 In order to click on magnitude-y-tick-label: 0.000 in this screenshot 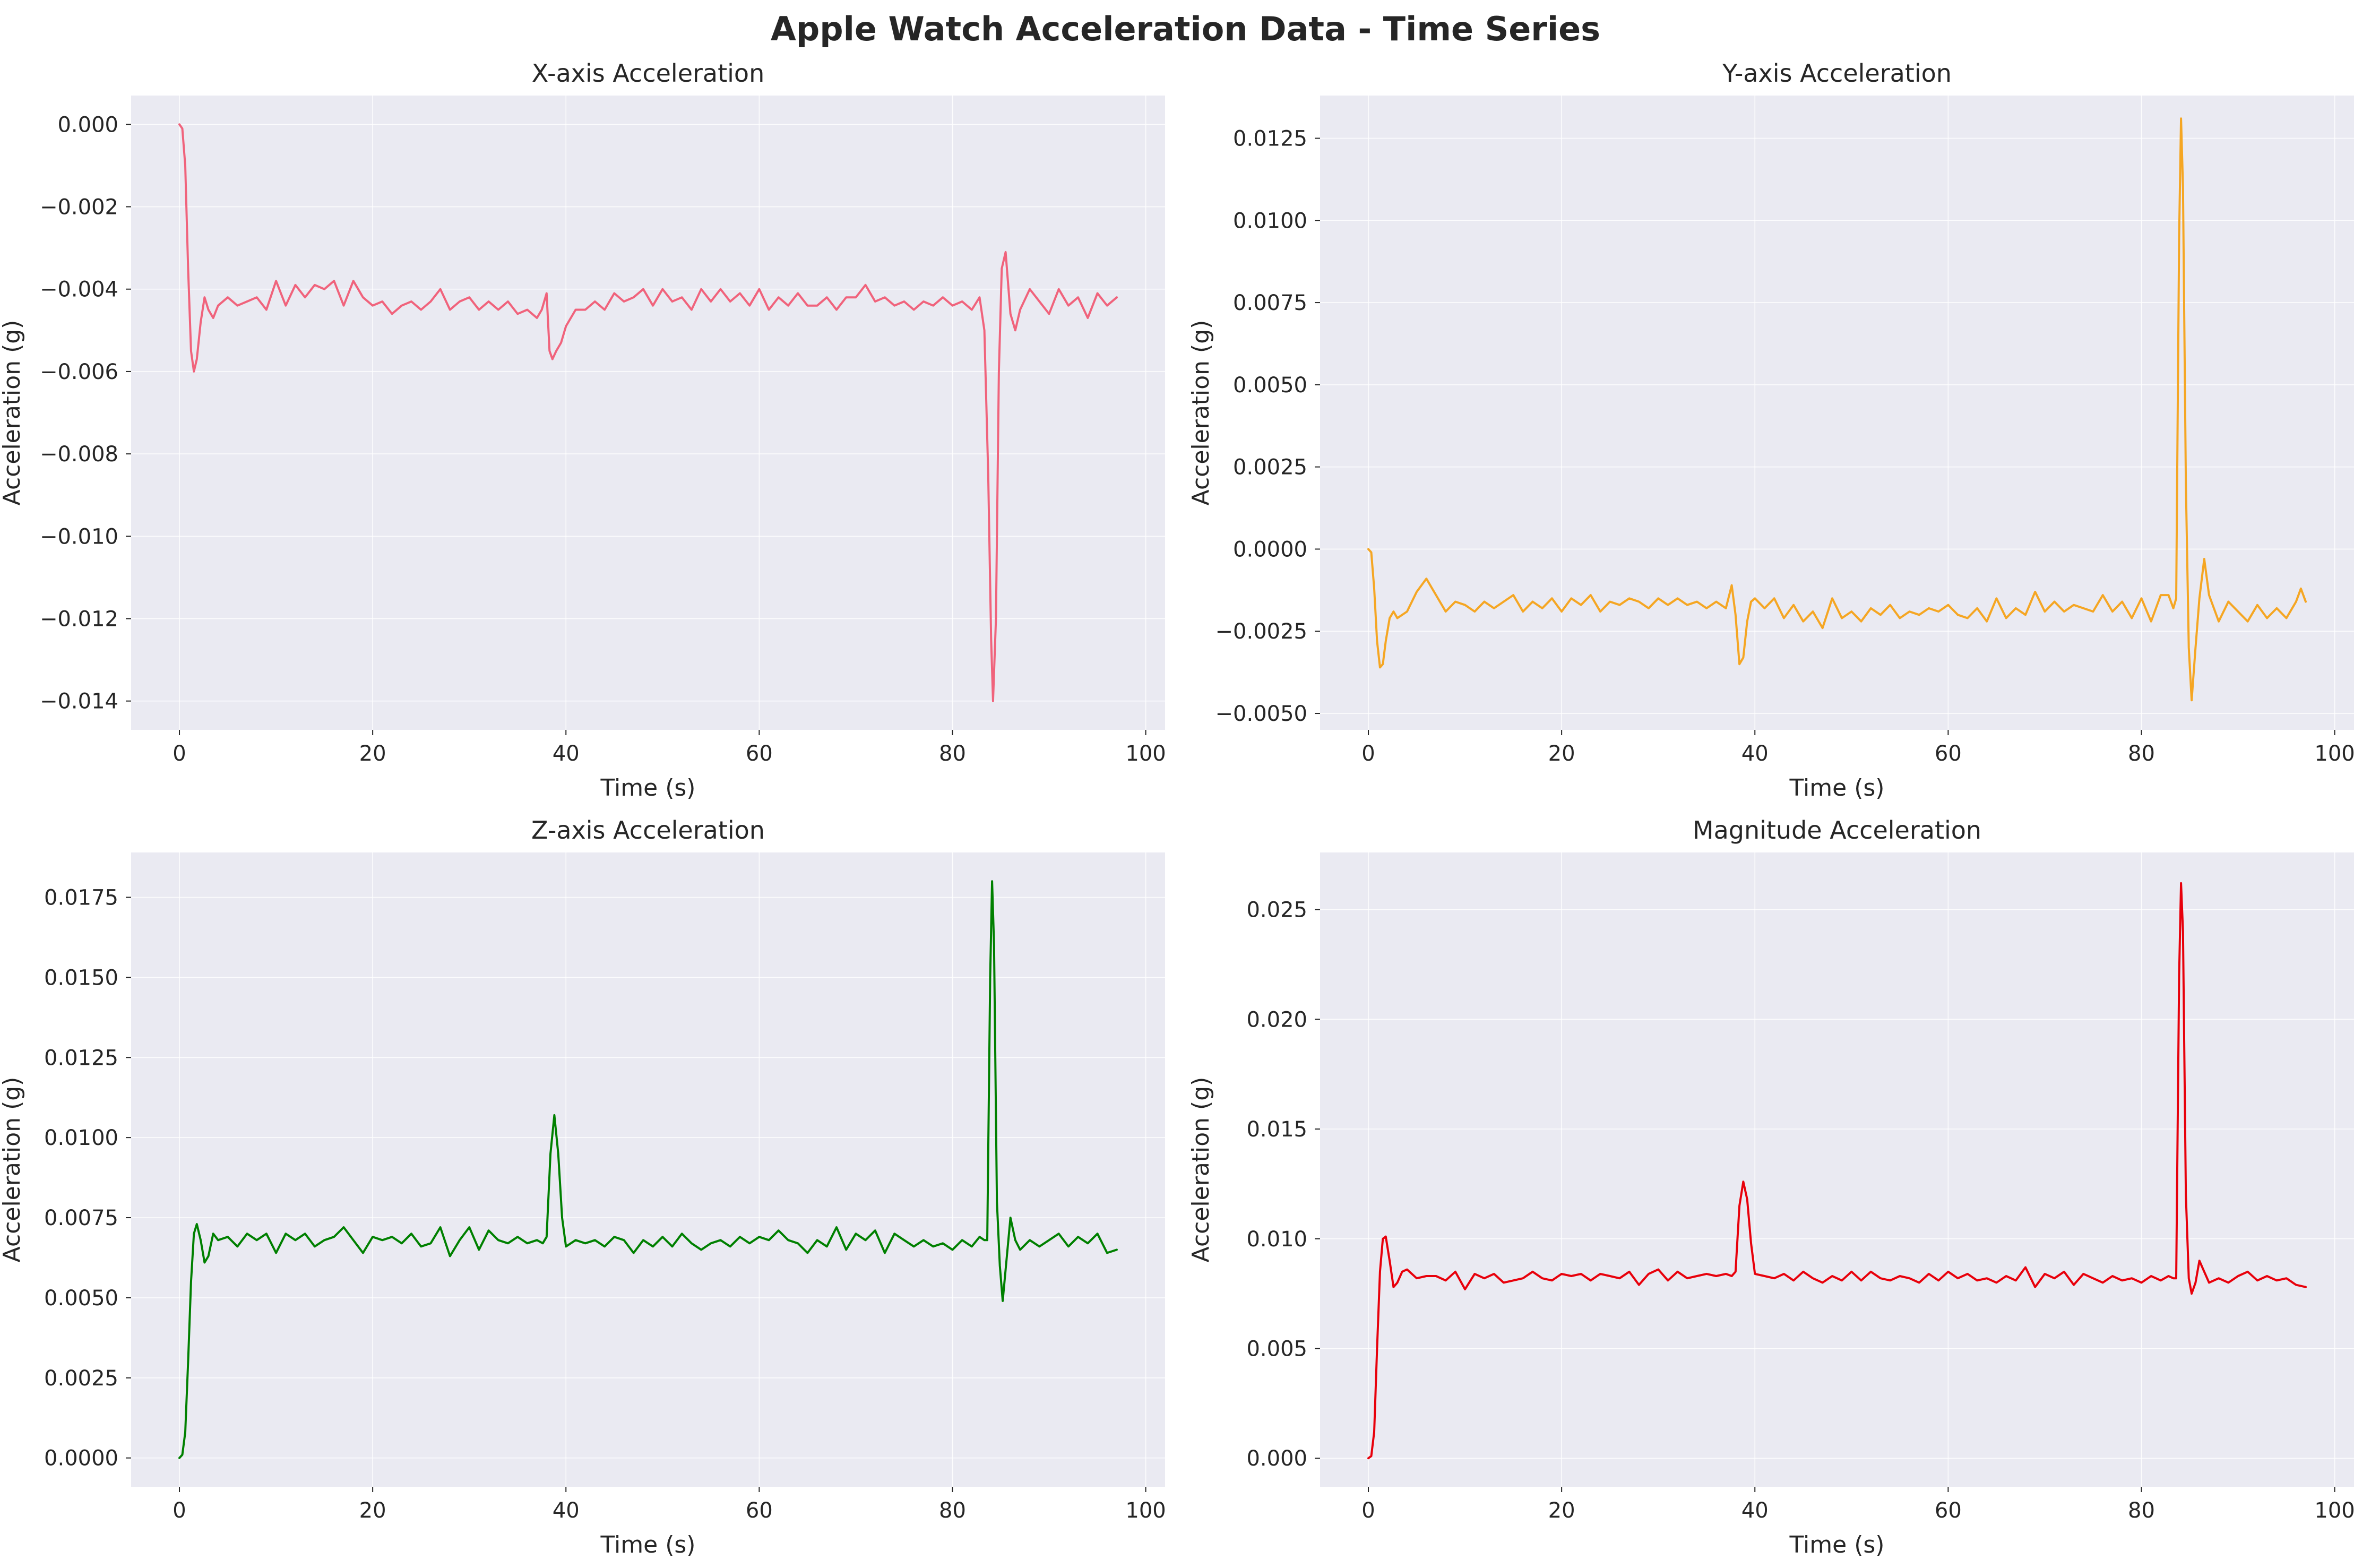, I will do `click(1276, 1459)`.